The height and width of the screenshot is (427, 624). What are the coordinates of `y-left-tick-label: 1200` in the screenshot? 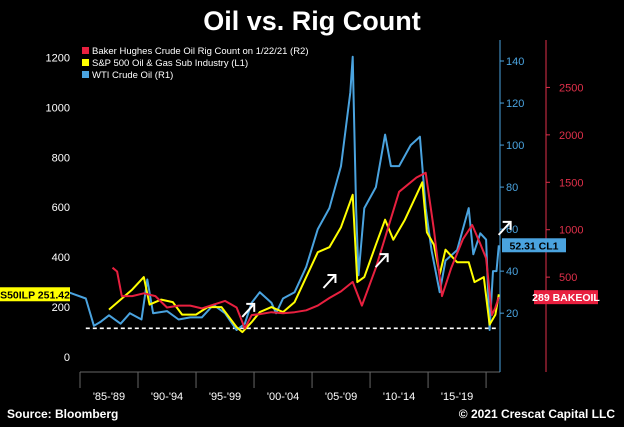 It's located at (58, 58).